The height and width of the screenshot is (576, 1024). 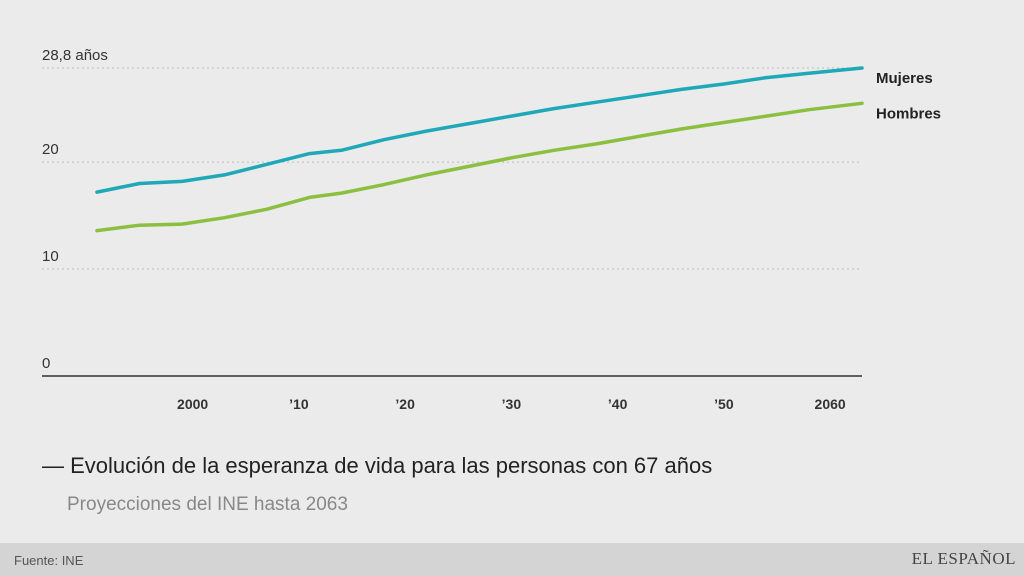 I want to click on x-tick-label: ’20, so click(x=405, y=404).